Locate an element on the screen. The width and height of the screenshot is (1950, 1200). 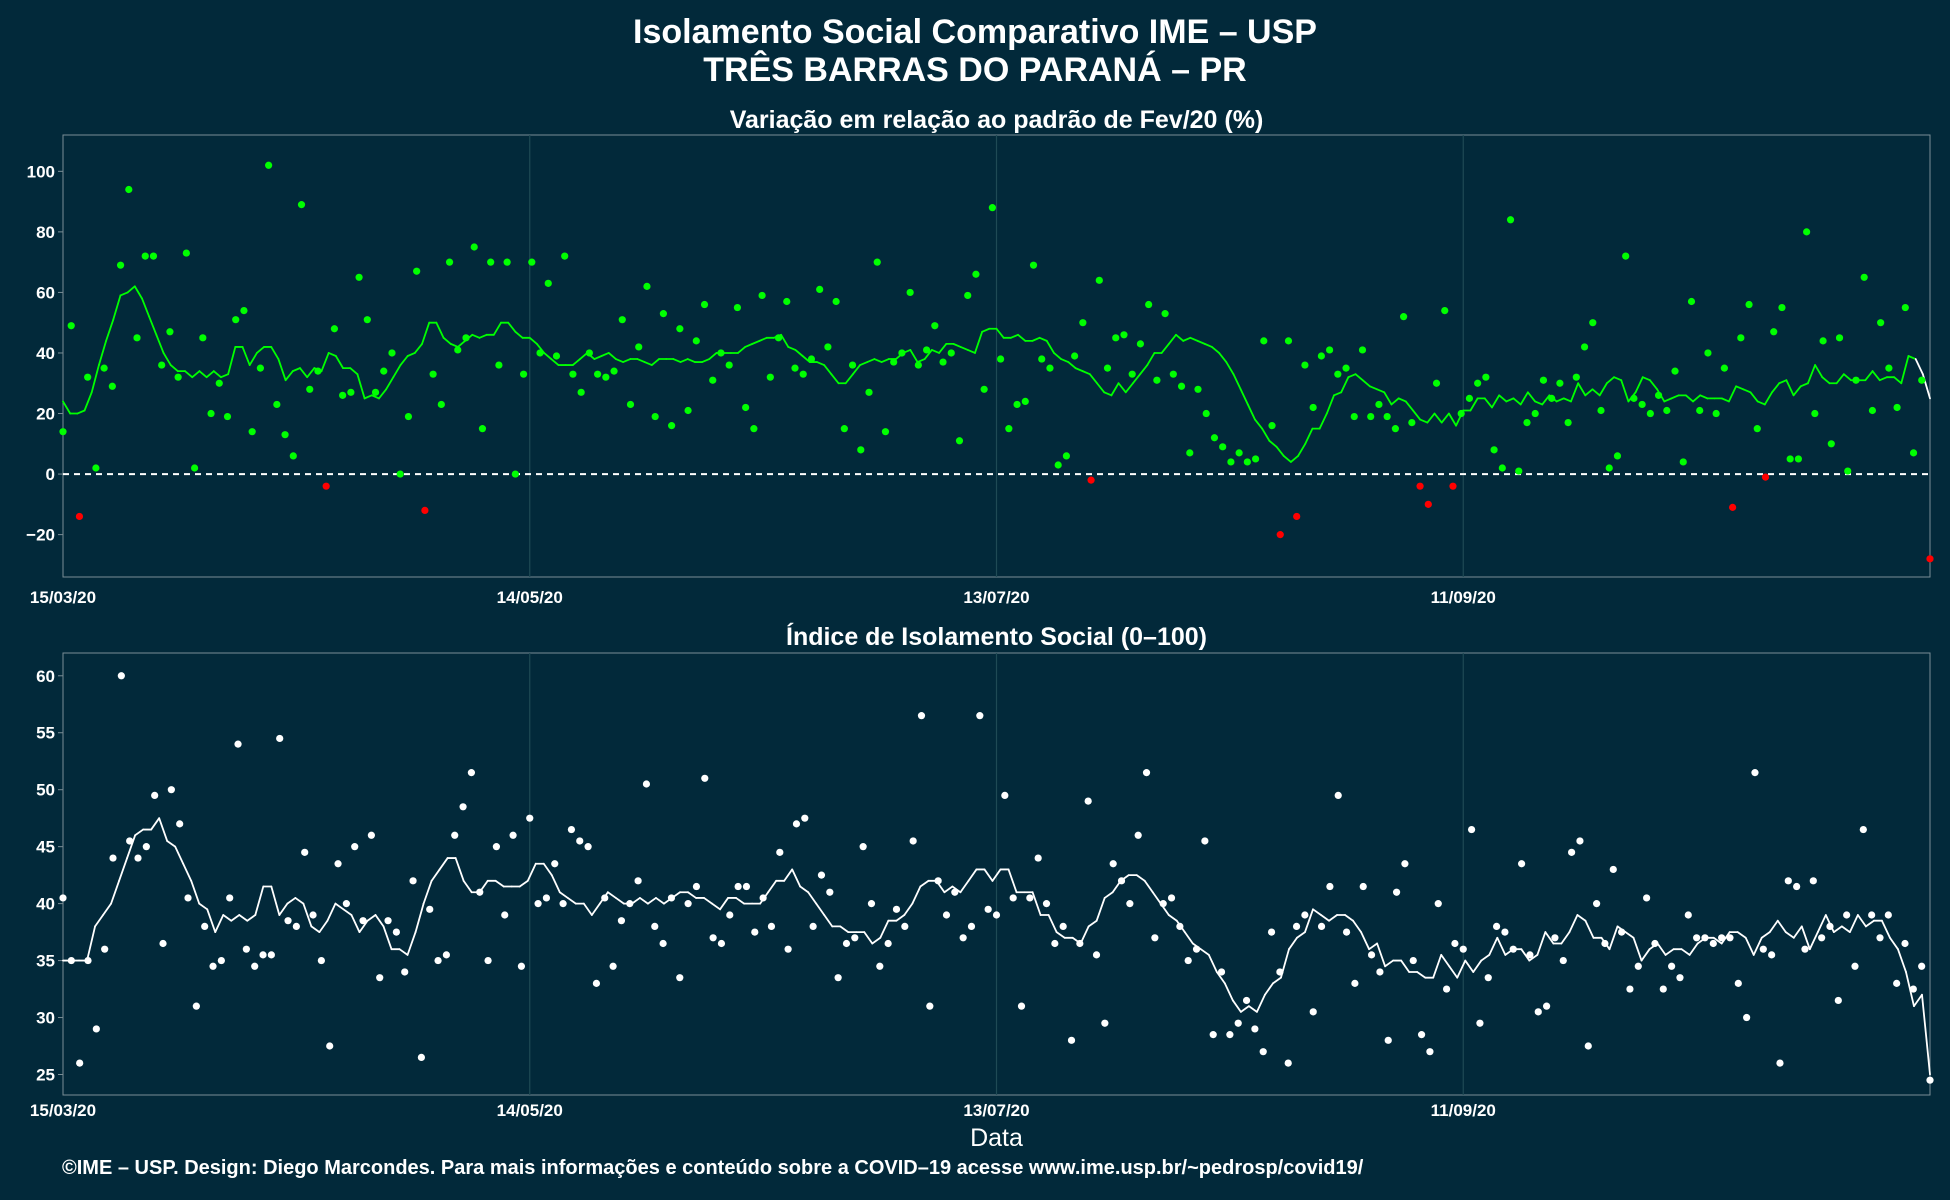
x-tick-label: 15/03/20 is located at coordinates (63, 597).